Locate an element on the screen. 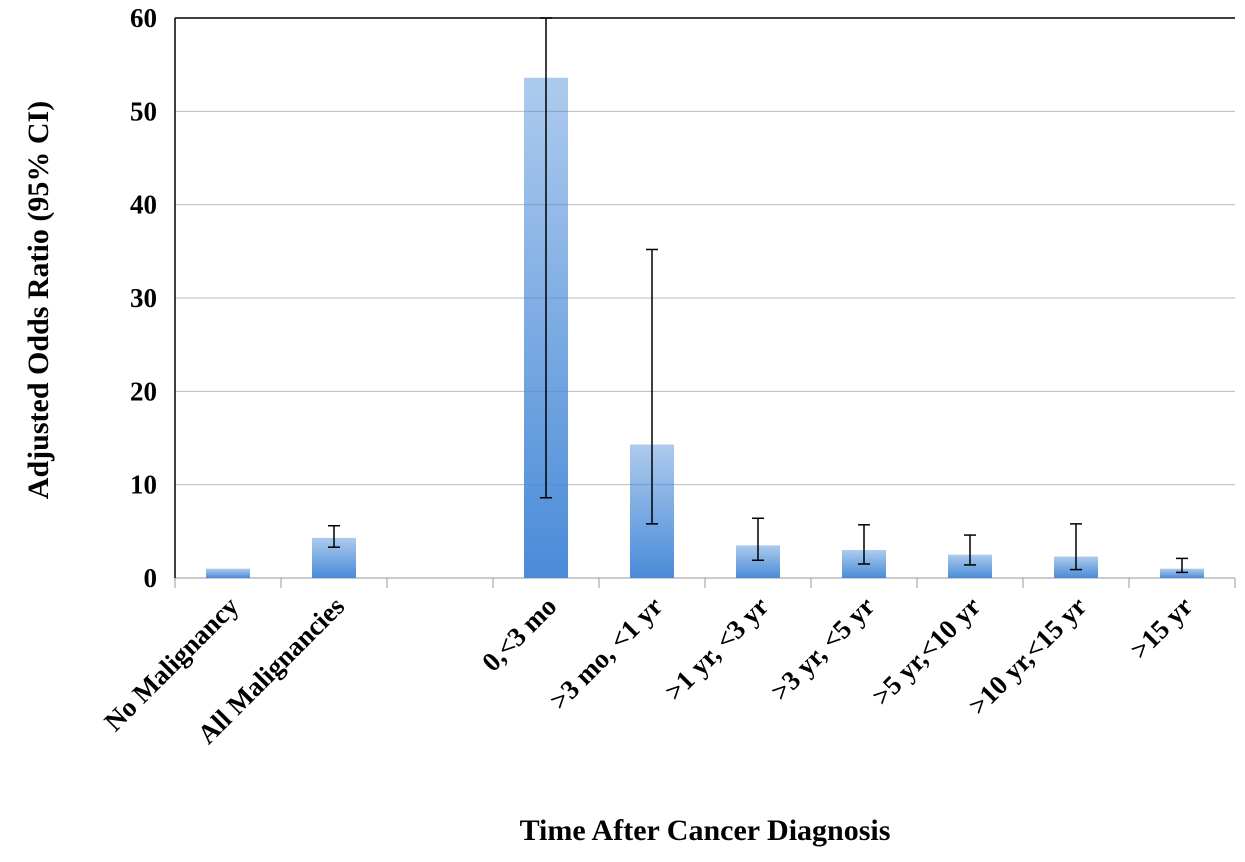  y-tick-label: 40 is located at coordinates (143, 205).